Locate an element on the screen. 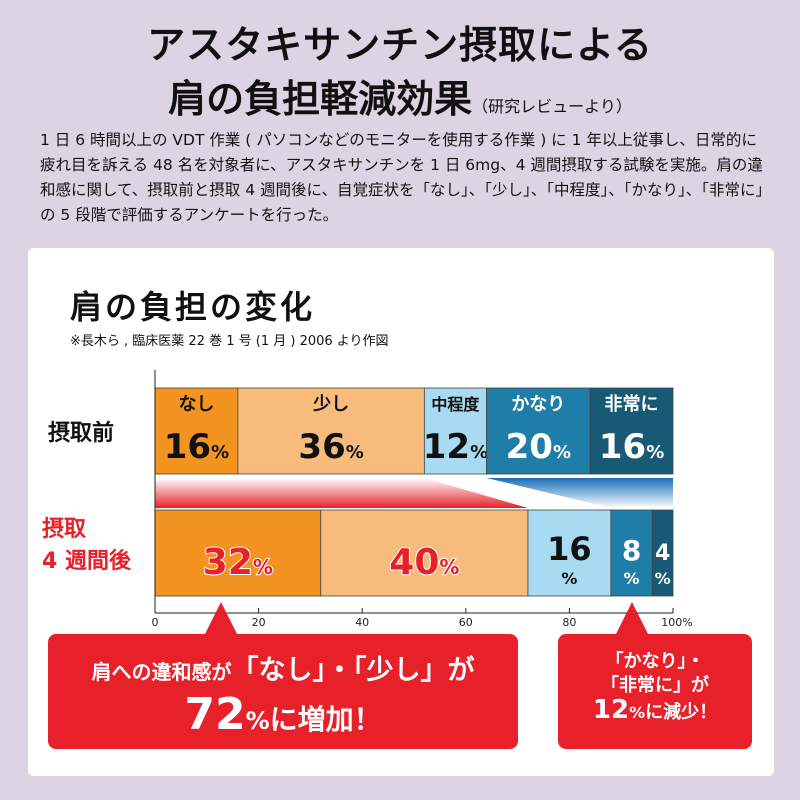 The width and height of the screenshot is (800, 800). category-label: 非常に is located at coordinates (632, 404).